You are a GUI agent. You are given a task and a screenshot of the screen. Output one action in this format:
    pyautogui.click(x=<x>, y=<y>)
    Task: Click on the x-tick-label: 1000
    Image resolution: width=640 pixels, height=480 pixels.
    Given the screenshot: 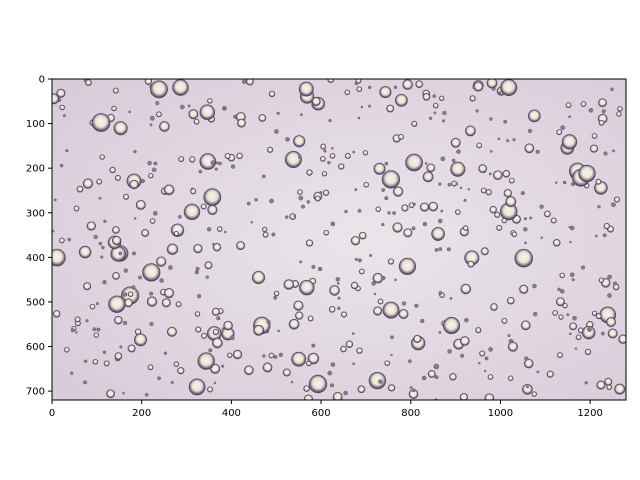 What is the action you would take?
    pyautogui.click(x=500, y=413)
    